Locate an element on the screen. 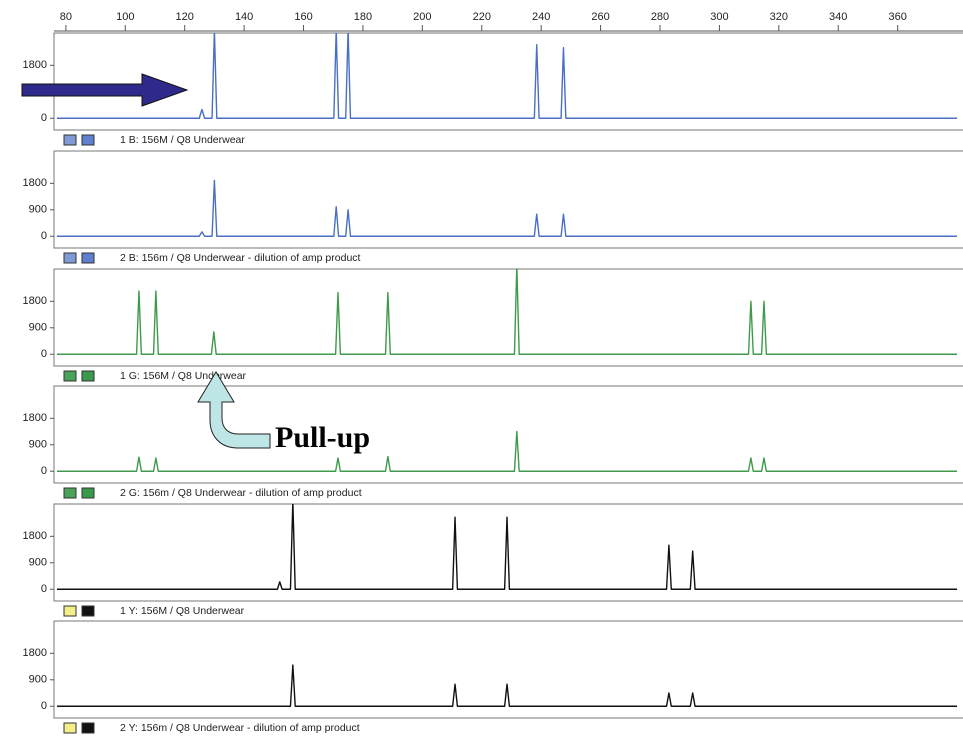 This screenshot has height=744, width=963. x-tick-label: 260 is located at coordinates (600, 17).